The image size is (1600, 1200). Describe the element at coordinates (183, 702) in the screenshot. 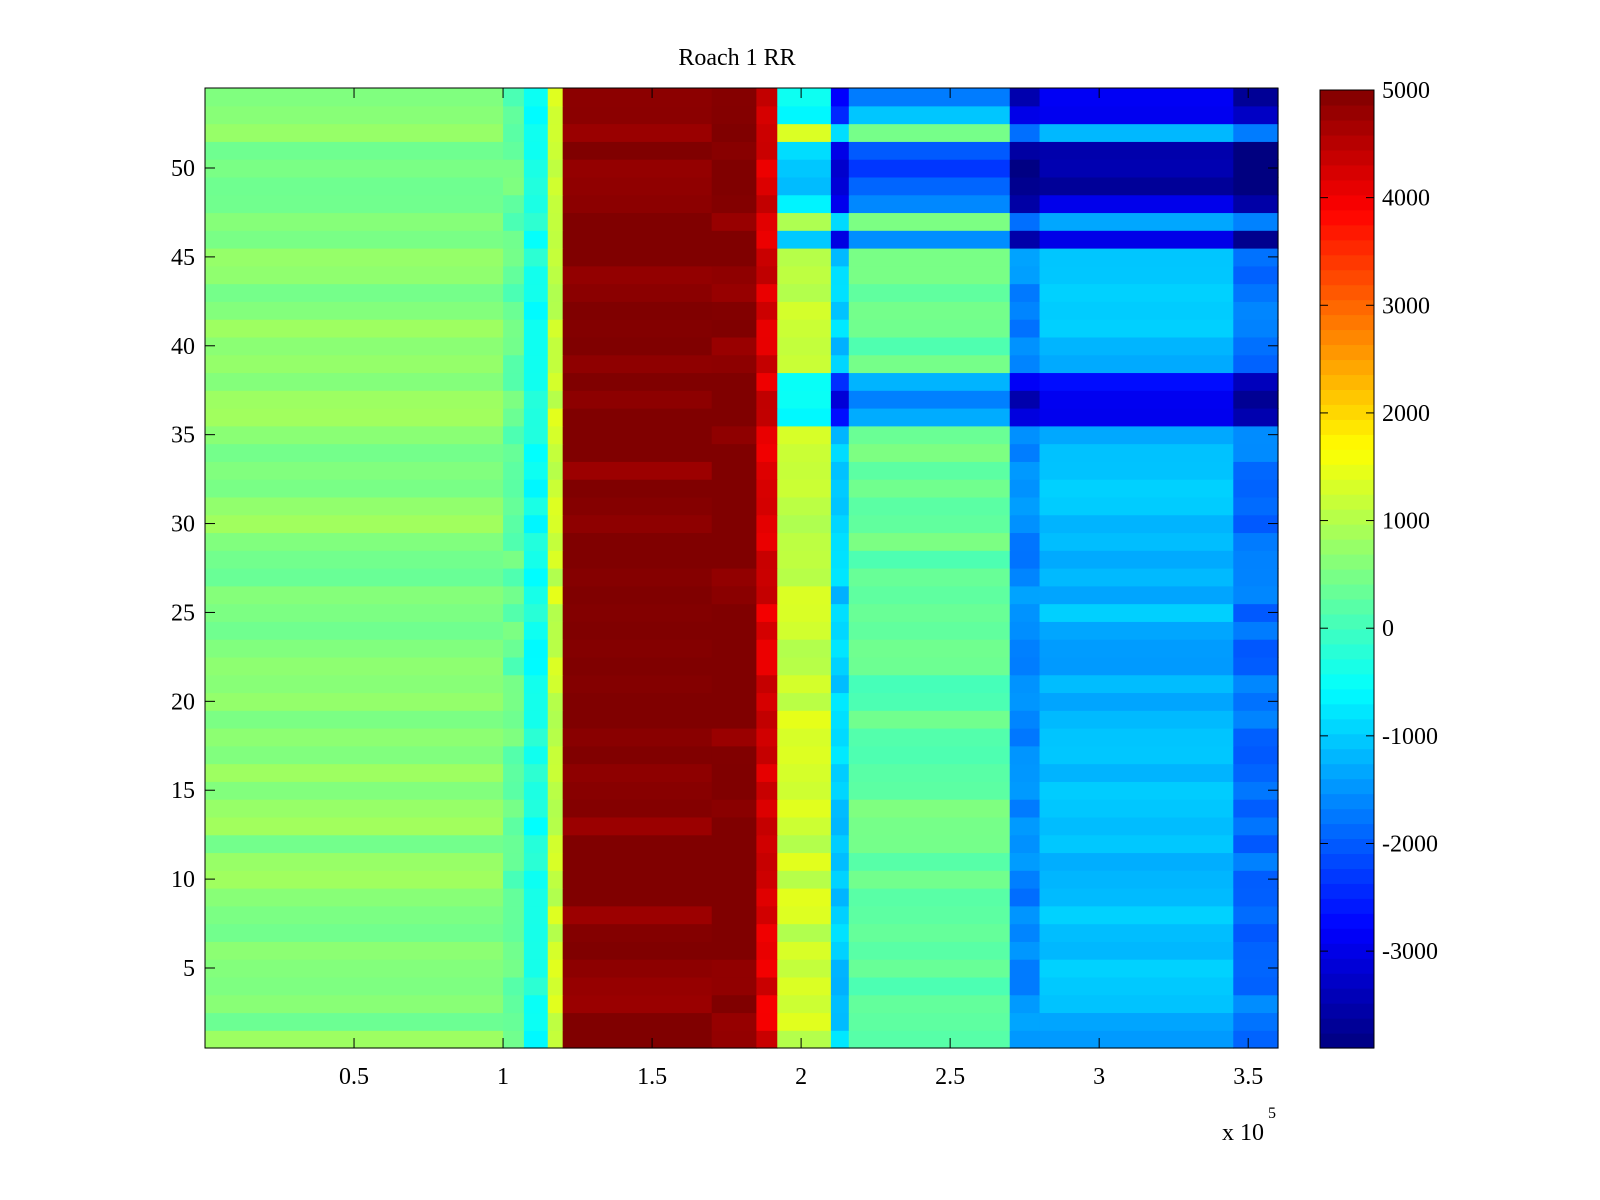

I see `y-tick-label: 20` at that location.